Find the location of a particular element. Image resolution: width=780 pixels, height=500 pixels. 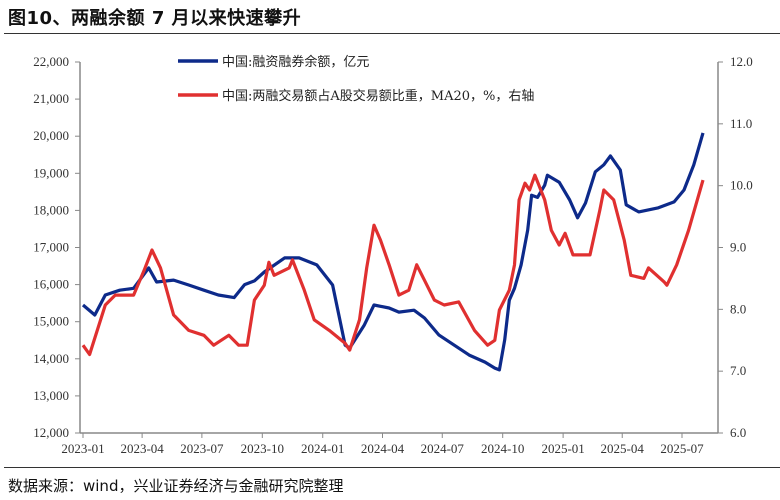

x-tick-label: 2024-01 is located at coordinates (322, 448).